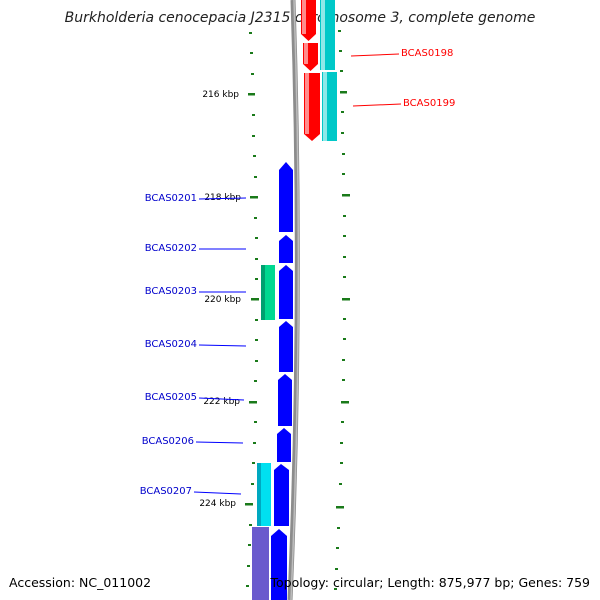 The image size is (600, 600). Describe the element at coordinates (171, 291) in the screenshot. I see `gene-label-bcas0203: BCAS0203` at that location.